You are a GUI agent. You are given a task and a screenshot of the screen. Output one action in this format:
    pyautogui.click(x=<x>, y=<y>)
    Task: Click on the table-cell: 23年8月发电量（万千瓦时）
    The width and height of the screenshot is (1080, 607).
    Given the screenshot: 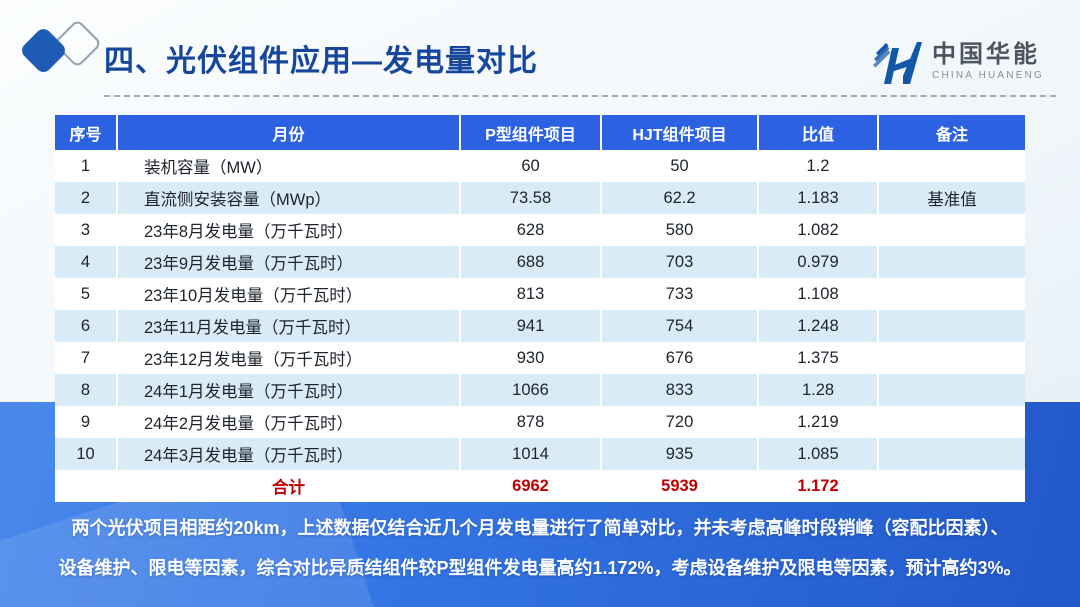 What is the action you would take?
    pyautogui.click(x=288, y=230)
    